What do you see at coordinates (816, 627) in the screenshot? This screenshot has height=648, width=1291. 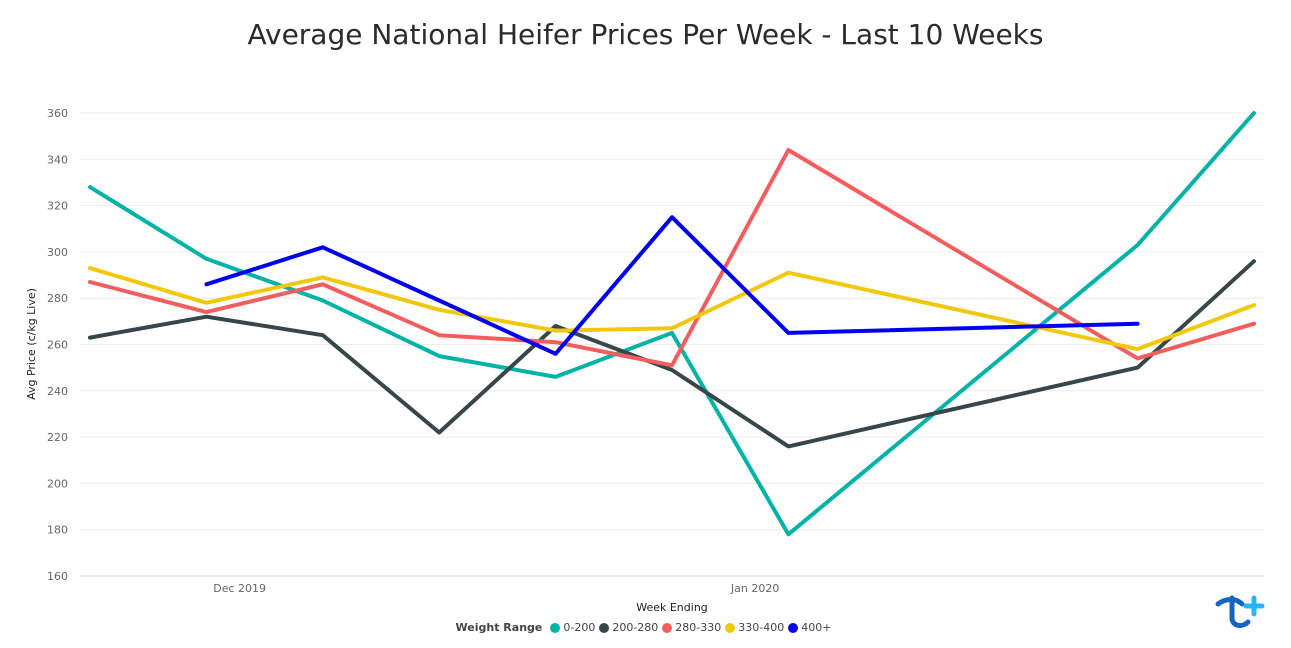 I see `legend-label: 400+` at bounding box center [816, 627].